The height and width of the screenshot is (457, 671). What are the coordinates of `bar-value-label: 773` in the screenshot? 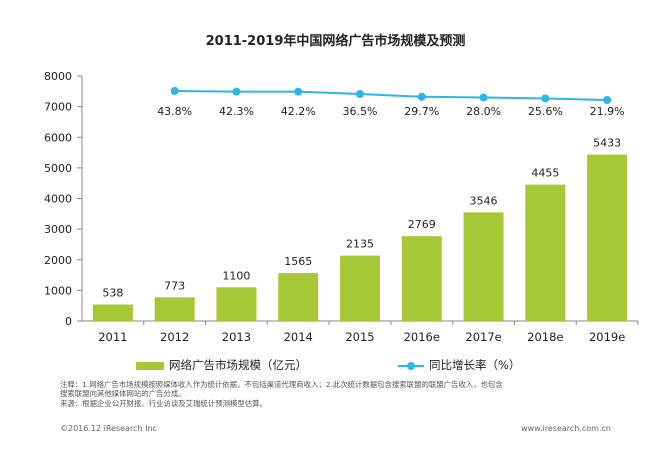 It's located at (174, 285).